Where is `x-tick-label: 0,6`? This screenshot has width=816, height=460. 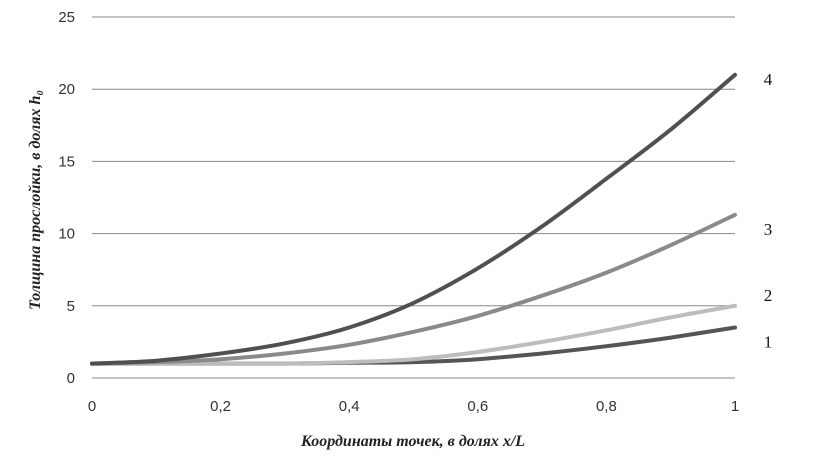 x-tick-label: 0,6 is located at coordinates (477, 406).